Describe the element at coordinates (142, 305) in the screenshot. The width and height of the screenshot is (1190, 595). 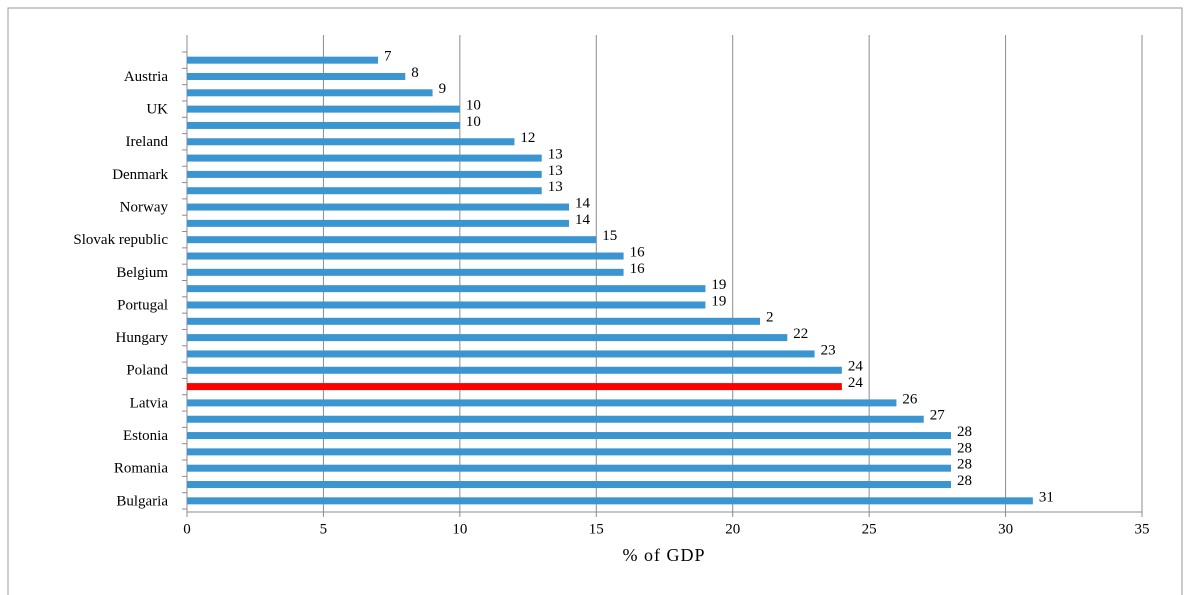
I see `y-tick-label: Portugal` at that location.